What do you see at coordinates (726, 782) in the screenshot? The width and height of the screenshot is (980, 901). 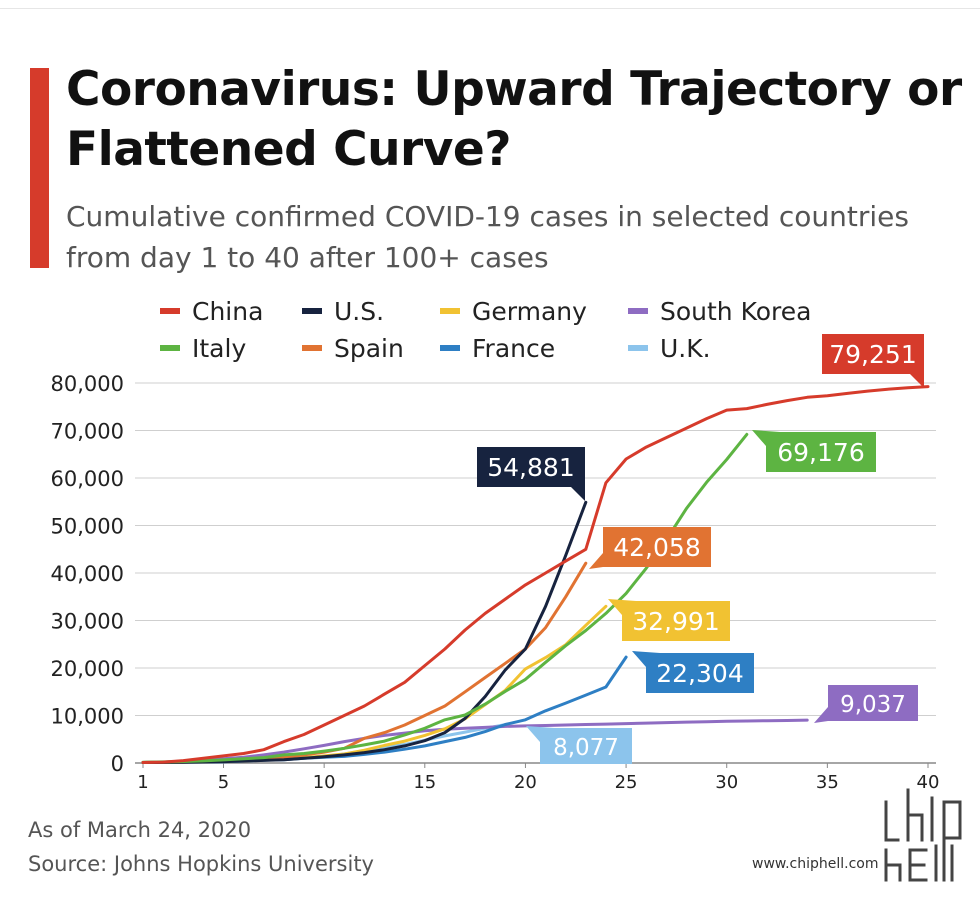 I see `x-tick-label: 30` at bounding box center [726, 782].